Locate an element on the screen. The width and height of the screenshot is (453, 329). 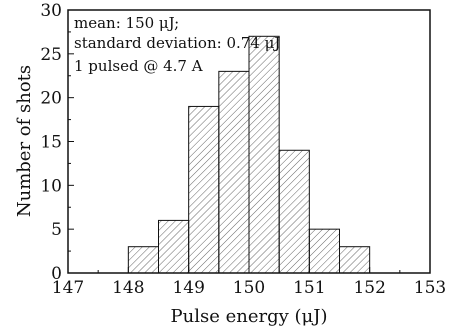
x-axis-ticks: 147 148 149 150 151 152 153 is located at coordinates (249, 282).